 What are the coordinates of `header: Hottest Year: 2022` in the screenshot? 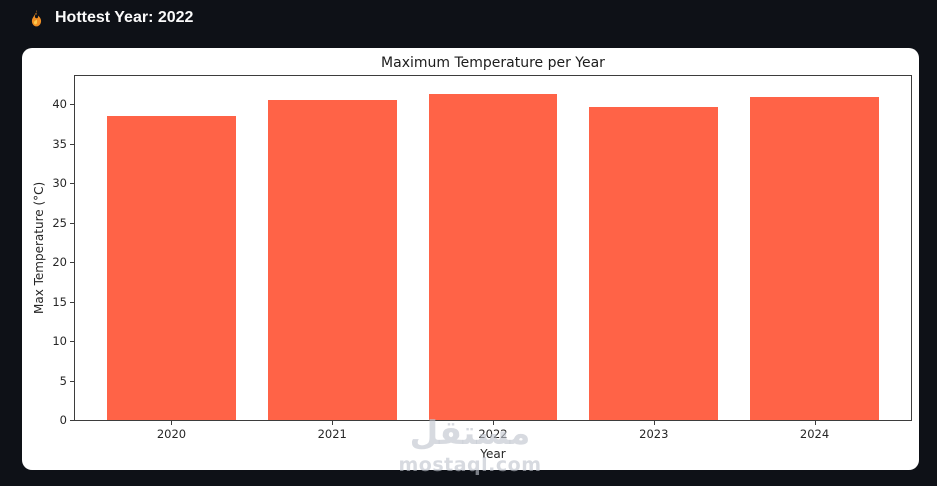 It's located at (110, 18).